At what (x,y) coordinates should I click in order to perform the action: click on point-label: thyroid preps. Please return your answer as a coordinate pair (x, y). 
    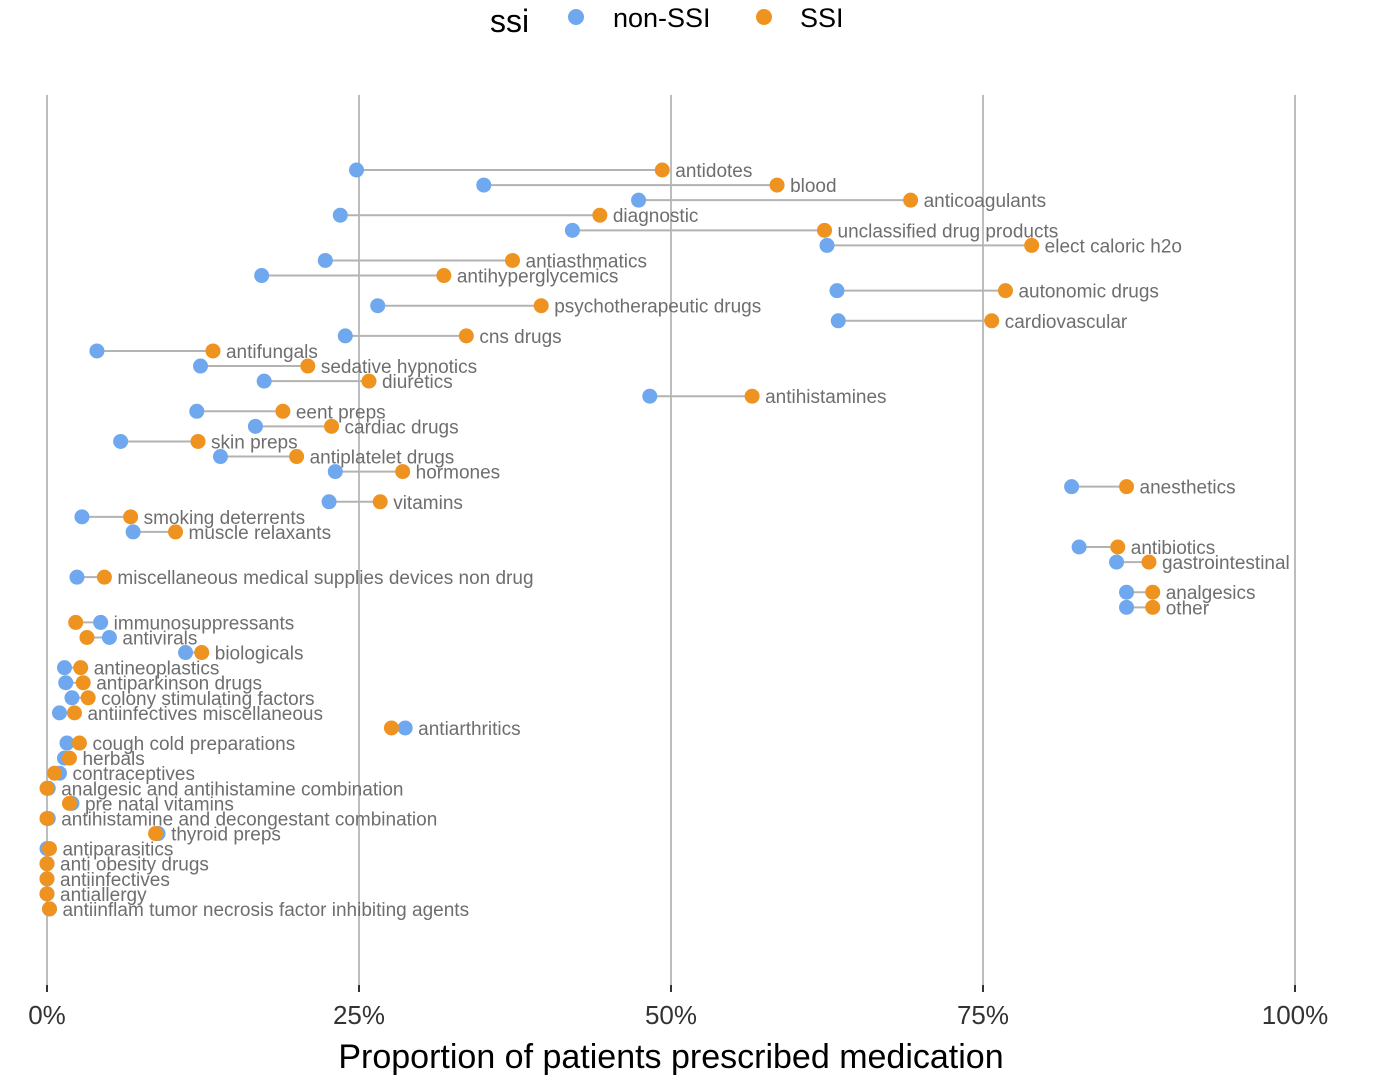
    Looking at the image, I should click on (226, 835).